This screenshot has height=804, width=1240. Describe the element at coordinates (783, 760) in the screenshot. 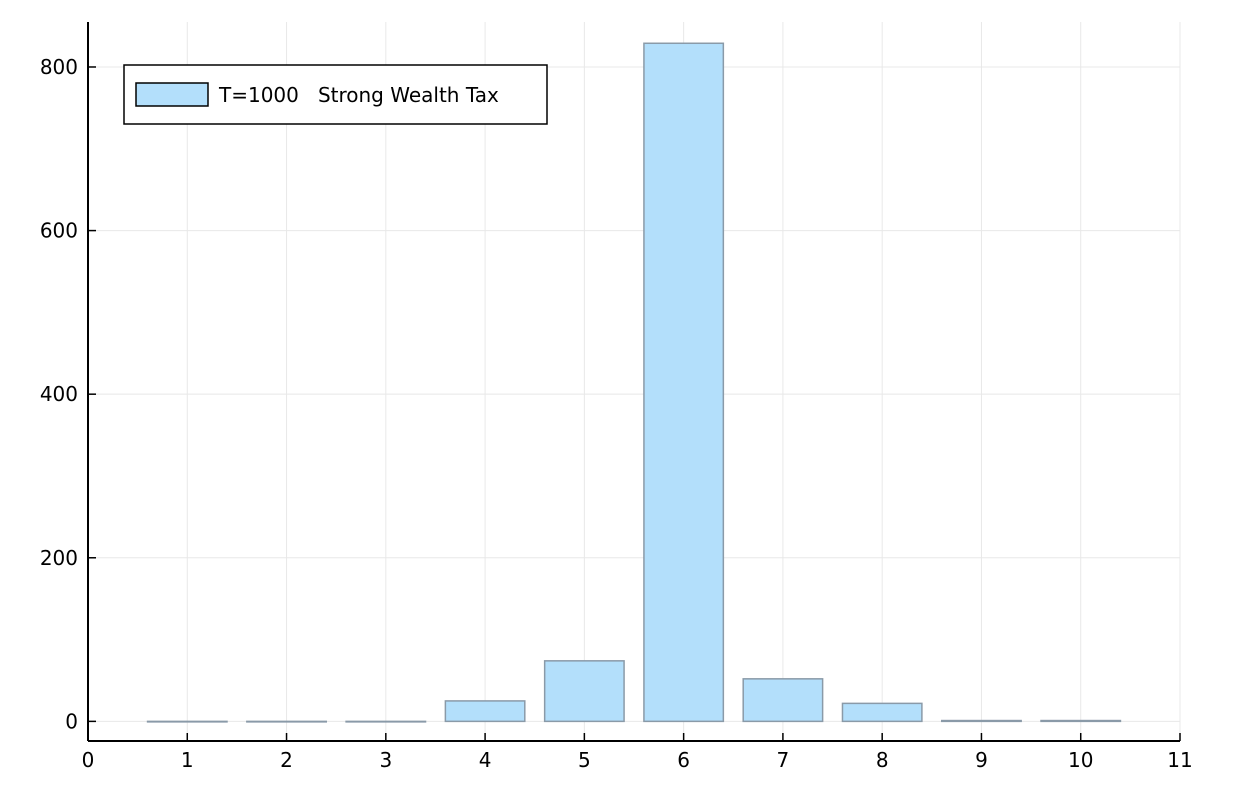

I see `x-tick-label: 7` at that location.